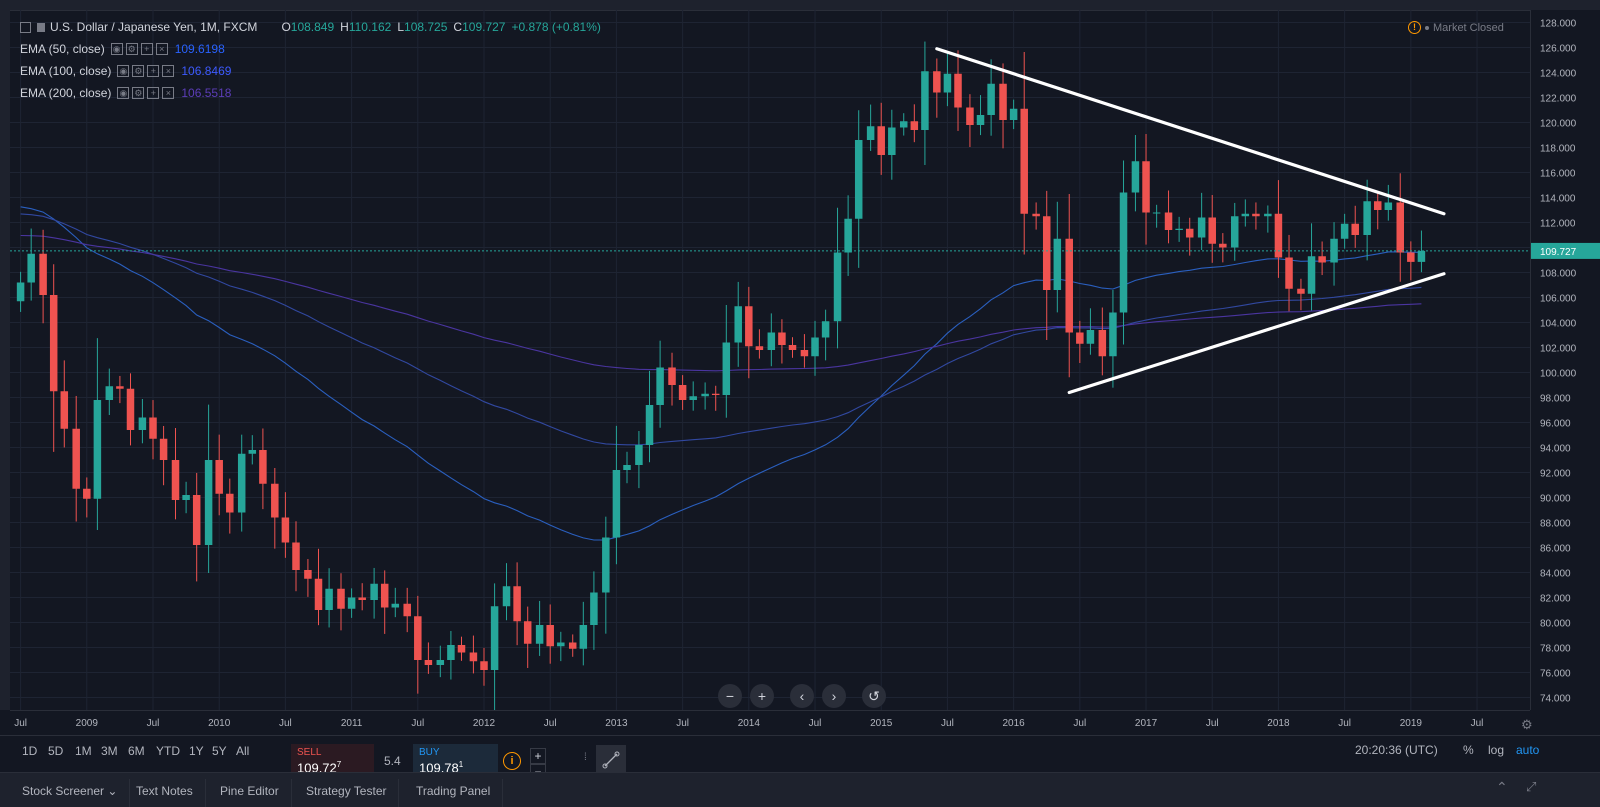 The image size is (1600, 807). Describe the element at coordinates (196, 751) in the screenshot. I see `range-1y: 1Y` at that location.